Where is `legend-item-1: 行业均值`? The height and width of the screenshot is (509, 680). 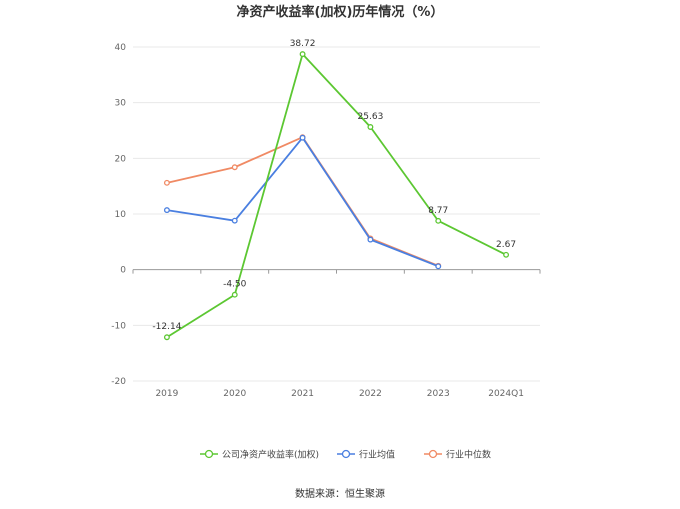 legend-item-1: 行业均值 is located at coordinates (366, 455).